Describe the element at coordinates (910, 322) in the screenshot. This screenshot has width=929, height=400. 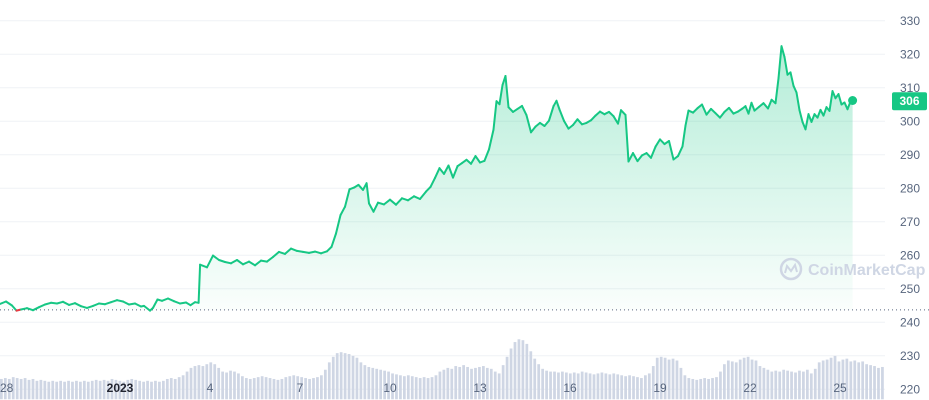
I see `y-tick-label: 240` at that location.